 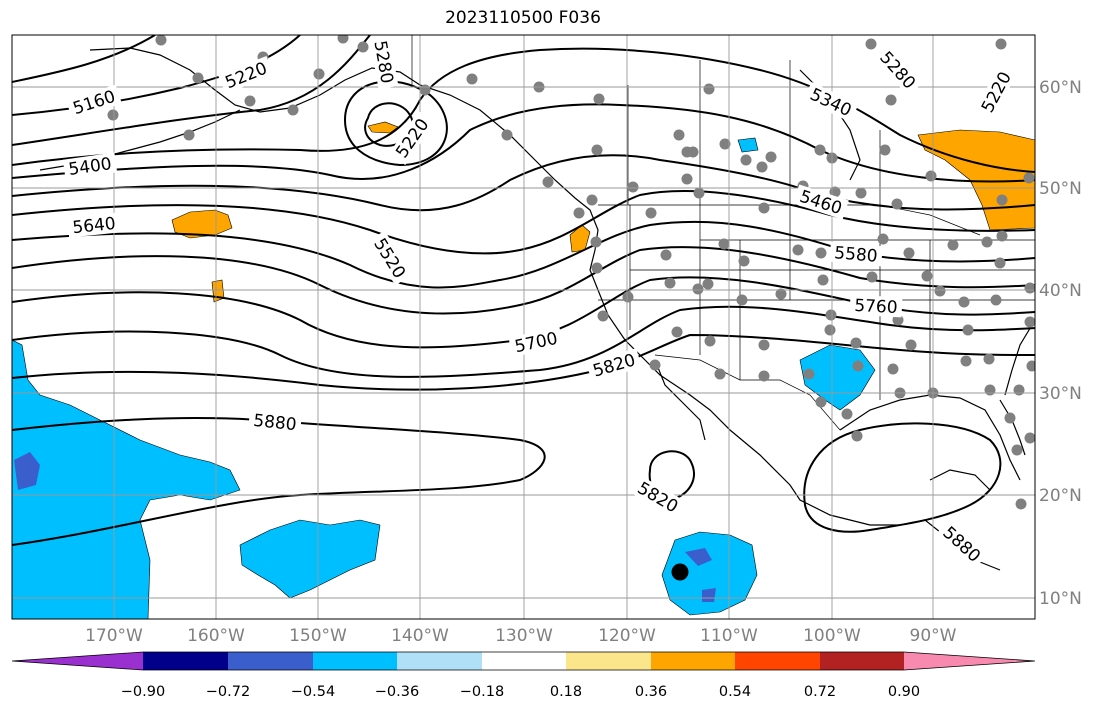 What do you see at coordinates (216, 636) in the screenshot?
I see `lon-tick-label: 160°W` at bounding box center [216, 636].